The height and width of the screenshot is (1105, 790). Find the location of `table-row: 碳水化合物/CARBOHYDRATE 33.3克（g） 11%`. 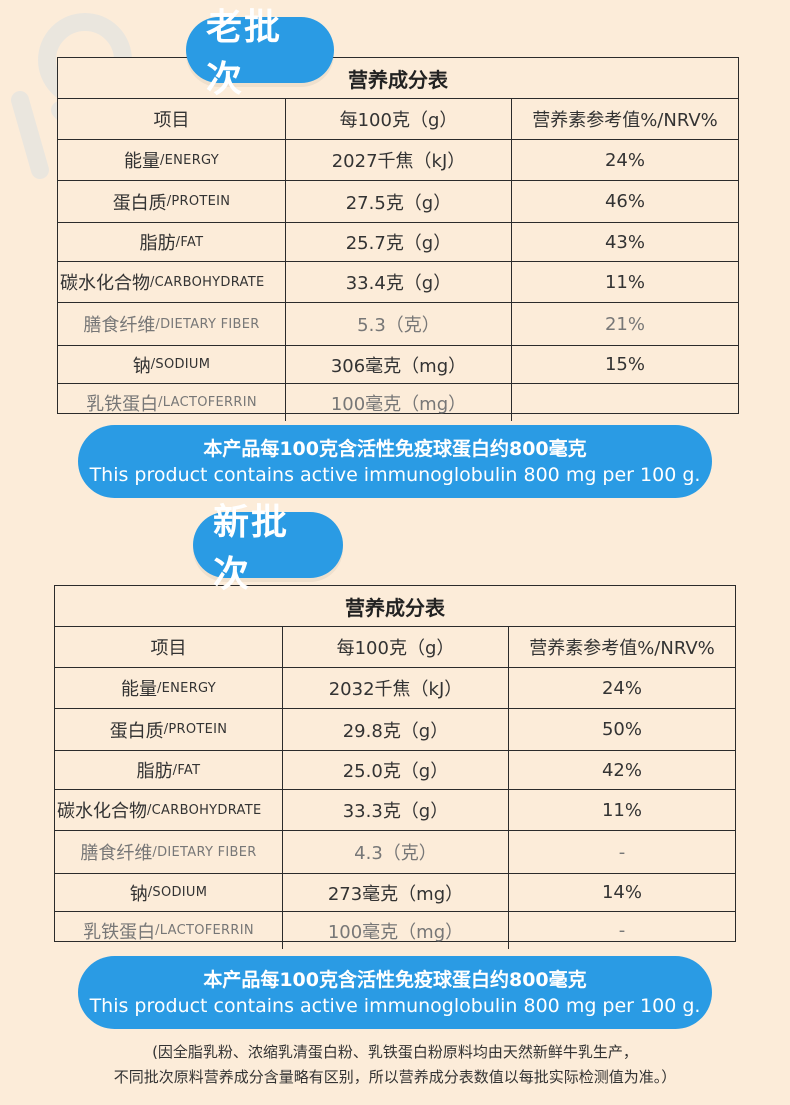

table-row: 碳水化合物/CARBOHYDRATE 33.3克（g） 11% is located at coordinates (395, 810).